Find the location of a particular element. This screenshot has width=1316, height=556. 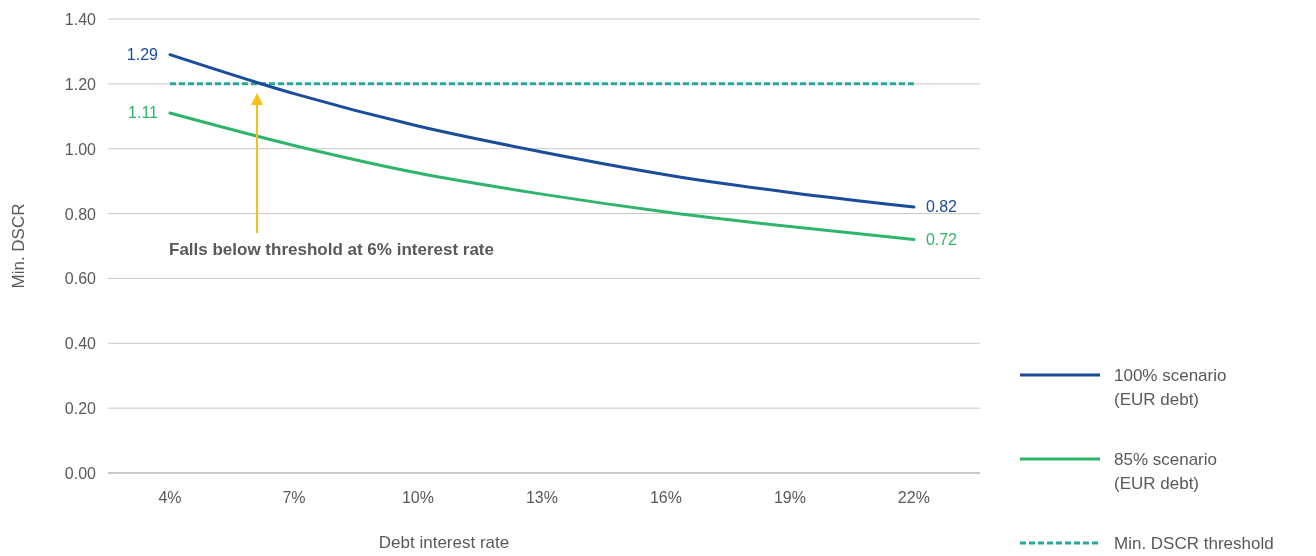

x-tick-label: 10% is located at coordinates (417, 497).